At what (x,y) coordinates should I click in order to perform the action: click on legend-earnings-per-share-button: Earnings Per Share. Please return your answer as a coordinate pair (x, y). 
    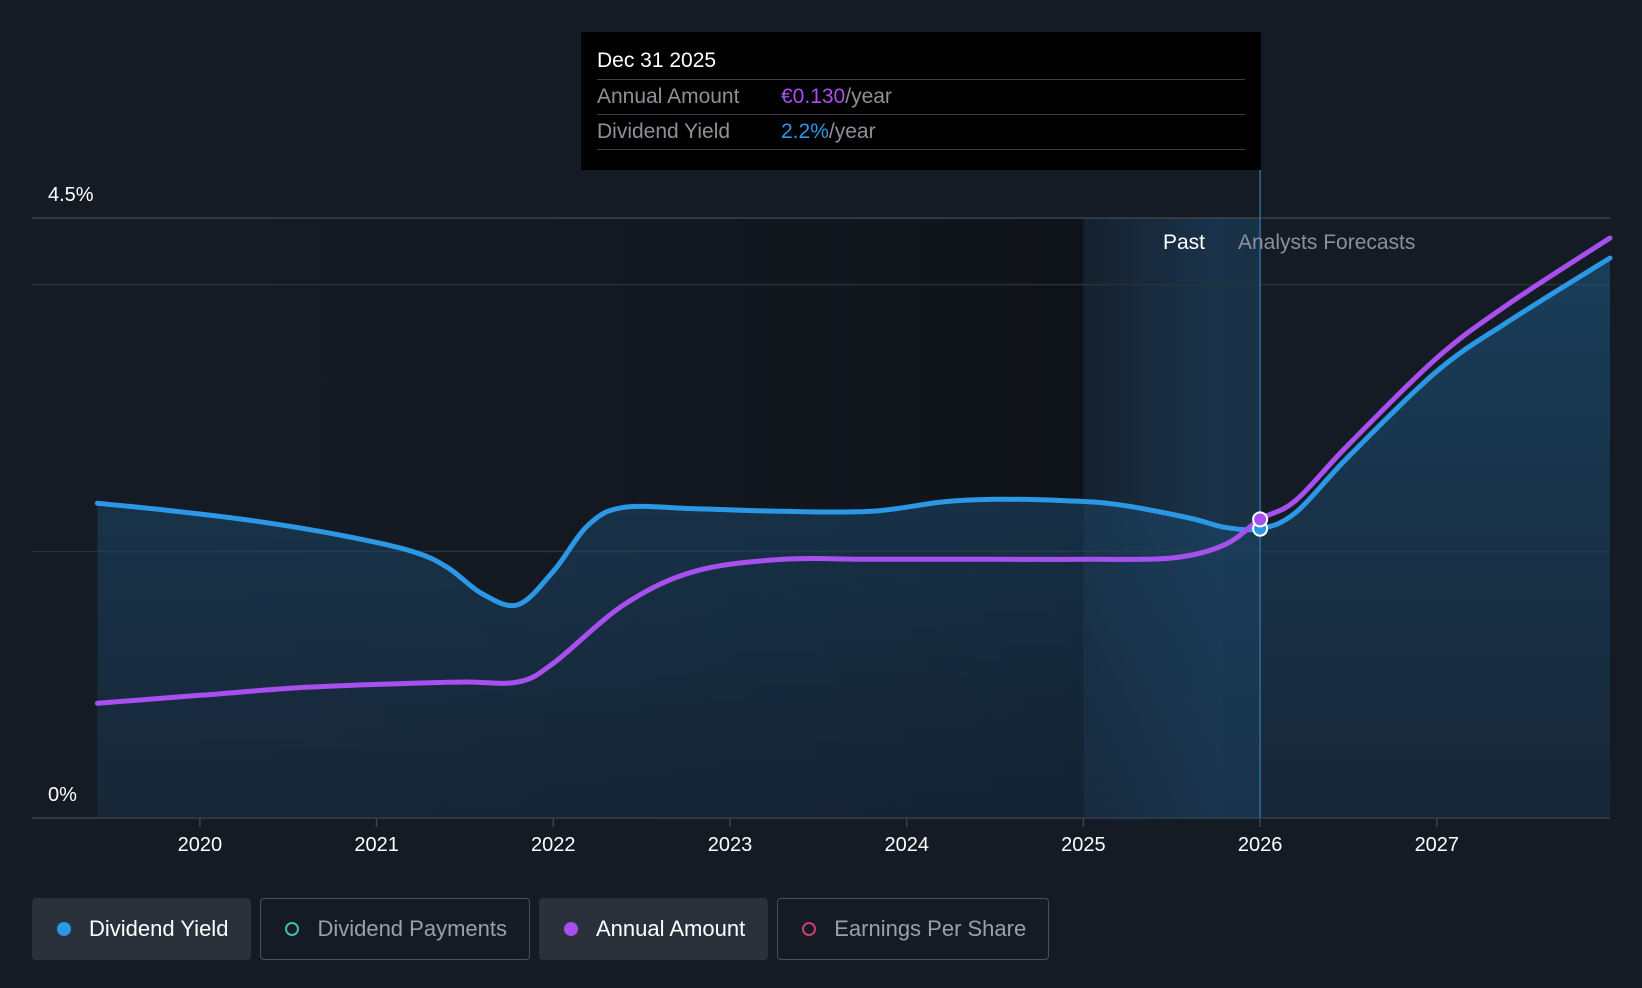
    Looking at the image, I should click on (913, 929).